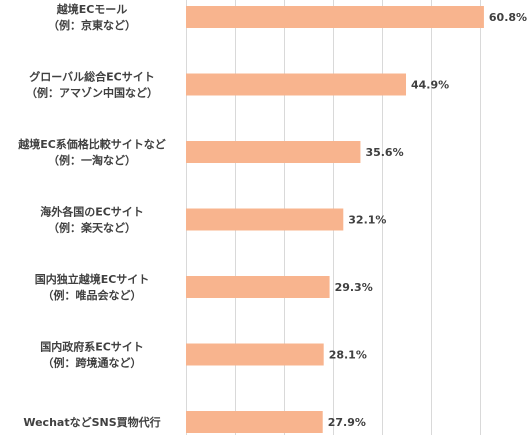 The height and width of the screenshot is (435, 529). I want to click on category-label-line: （例：アマゾン中国など）, so click(92, 93).